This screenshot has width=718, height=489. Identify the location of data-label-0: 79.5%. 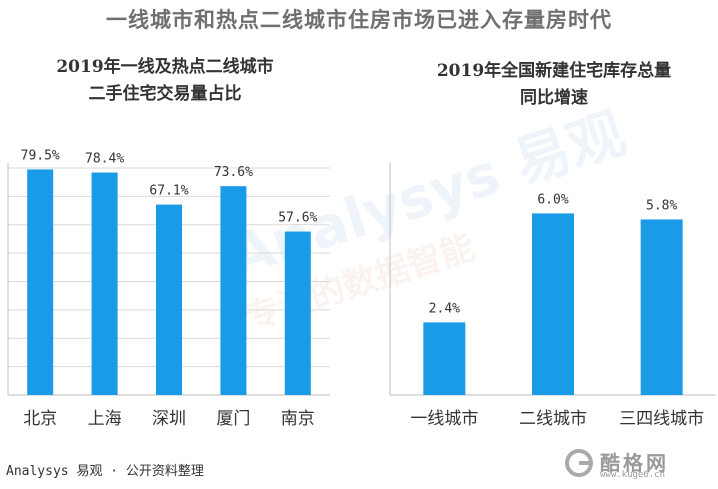
(40, 155).